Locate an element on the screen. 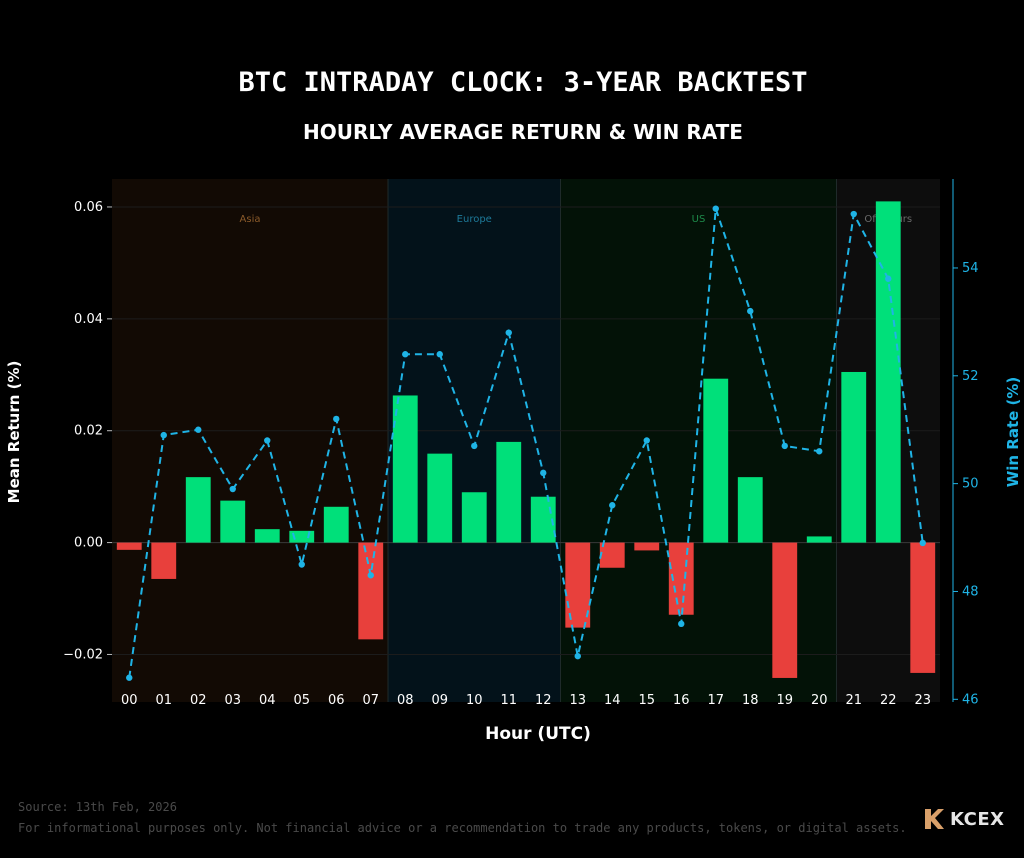  x-tick-label: 04 is located at coordinates (267, 700).